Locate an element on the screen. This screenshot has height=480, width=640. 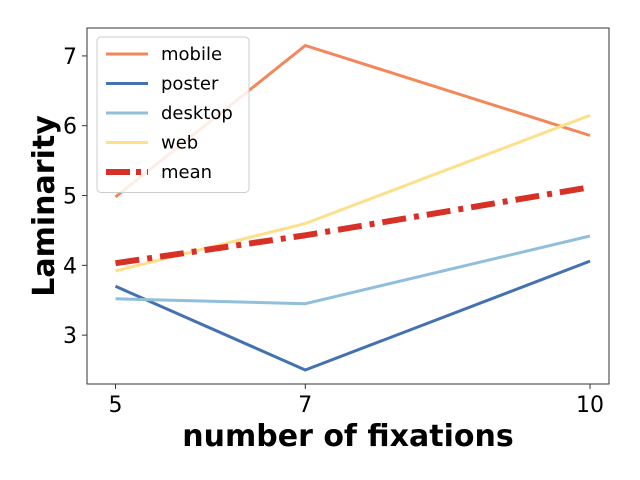
x-tick-label: 5 is located at coordinates (115, 405).